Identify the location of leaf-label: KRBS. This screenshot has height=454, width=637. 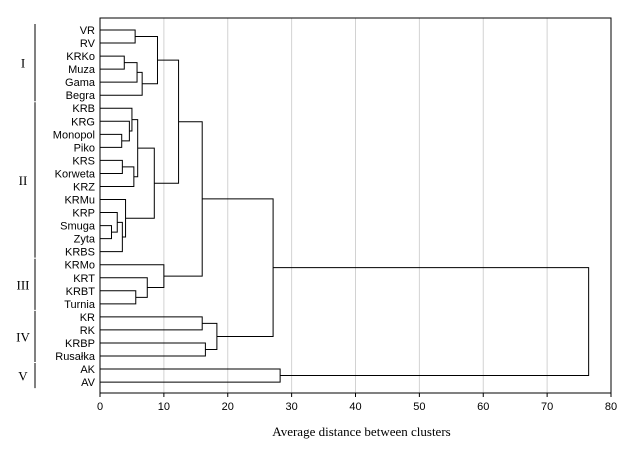
(80, 253).